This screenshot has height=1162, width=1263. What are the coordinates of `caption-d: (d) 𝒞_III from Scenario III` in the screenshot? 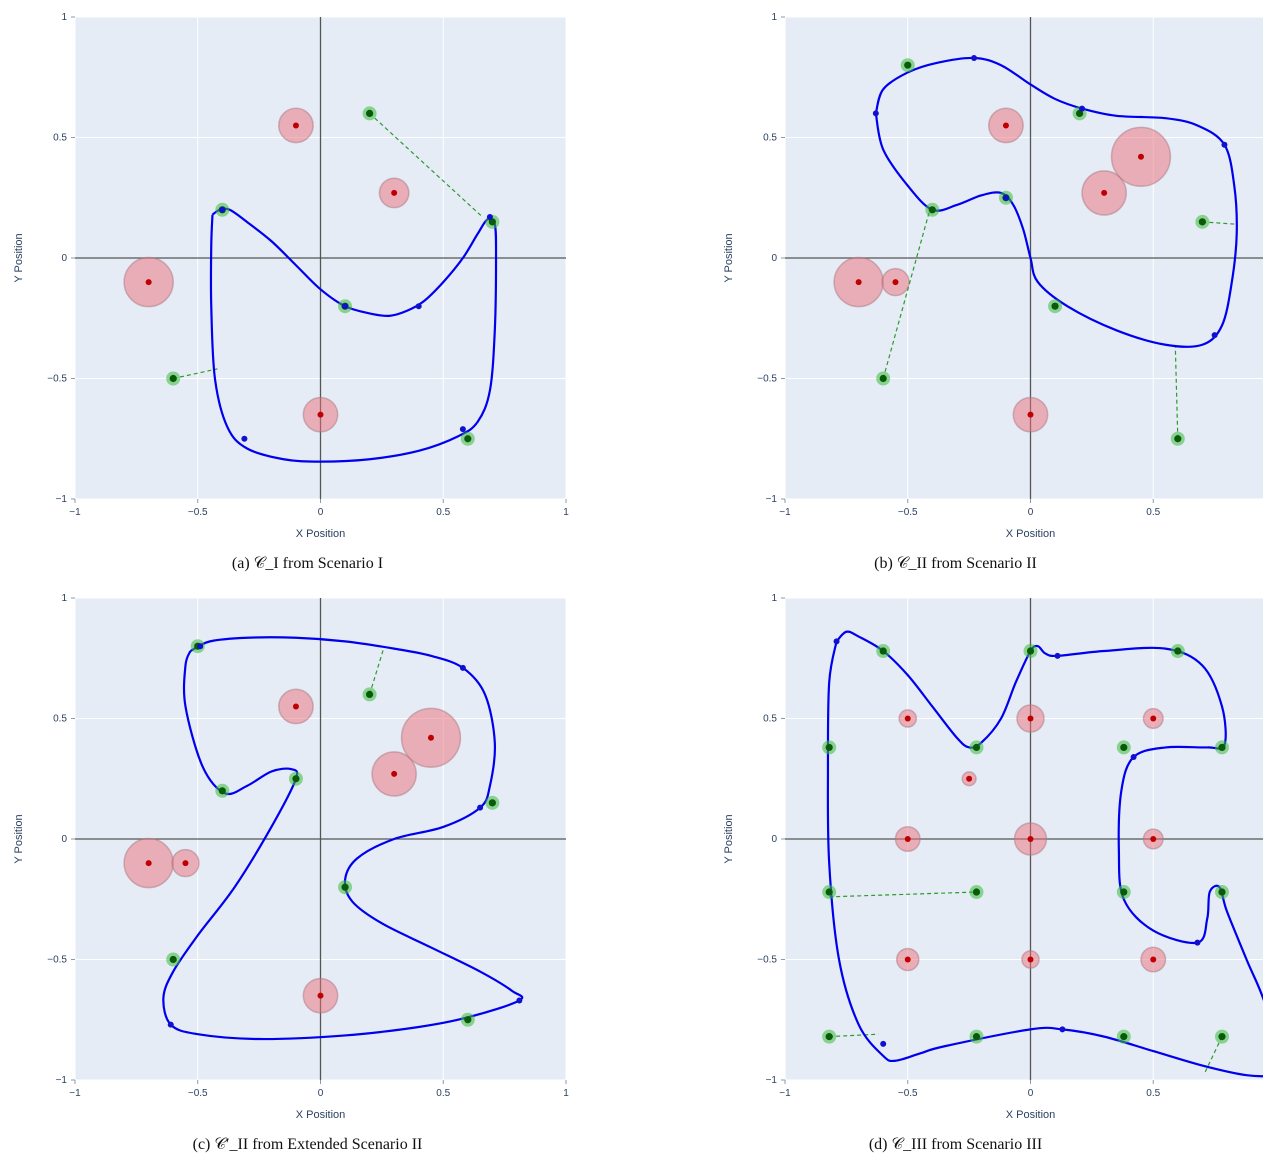 It's located at (955, 1144).